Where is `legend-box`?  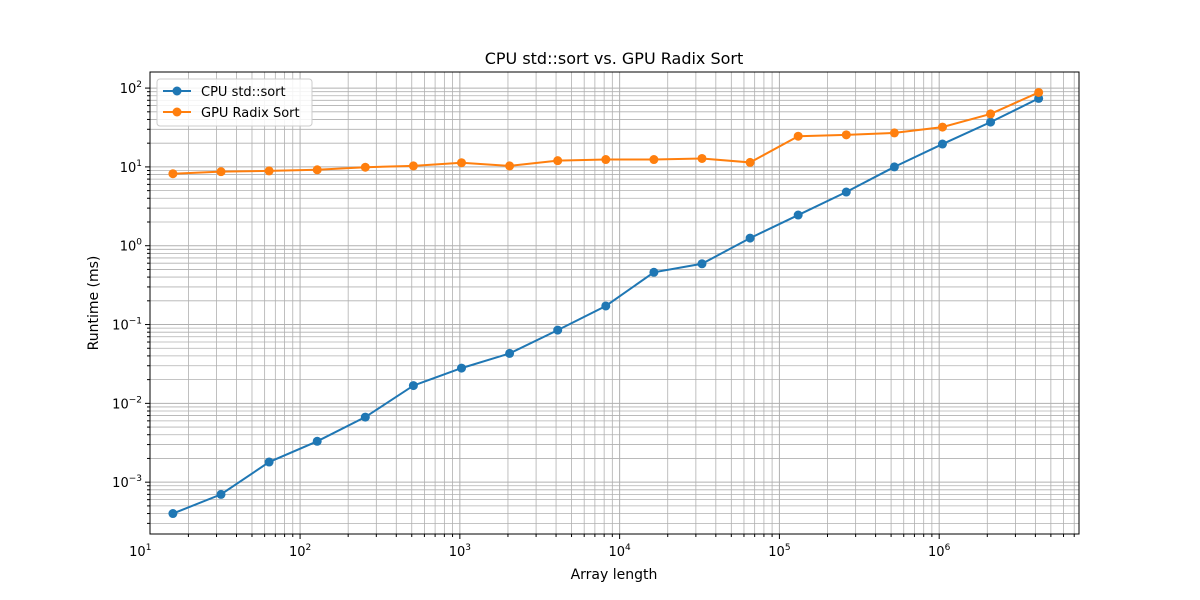 legend-box is located at coordinates (234, 102).